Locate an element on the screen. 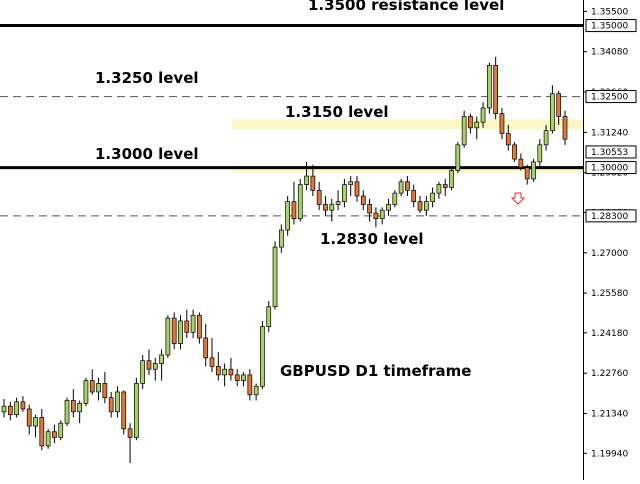  arrow-layer is located at coordinates (518, 198).